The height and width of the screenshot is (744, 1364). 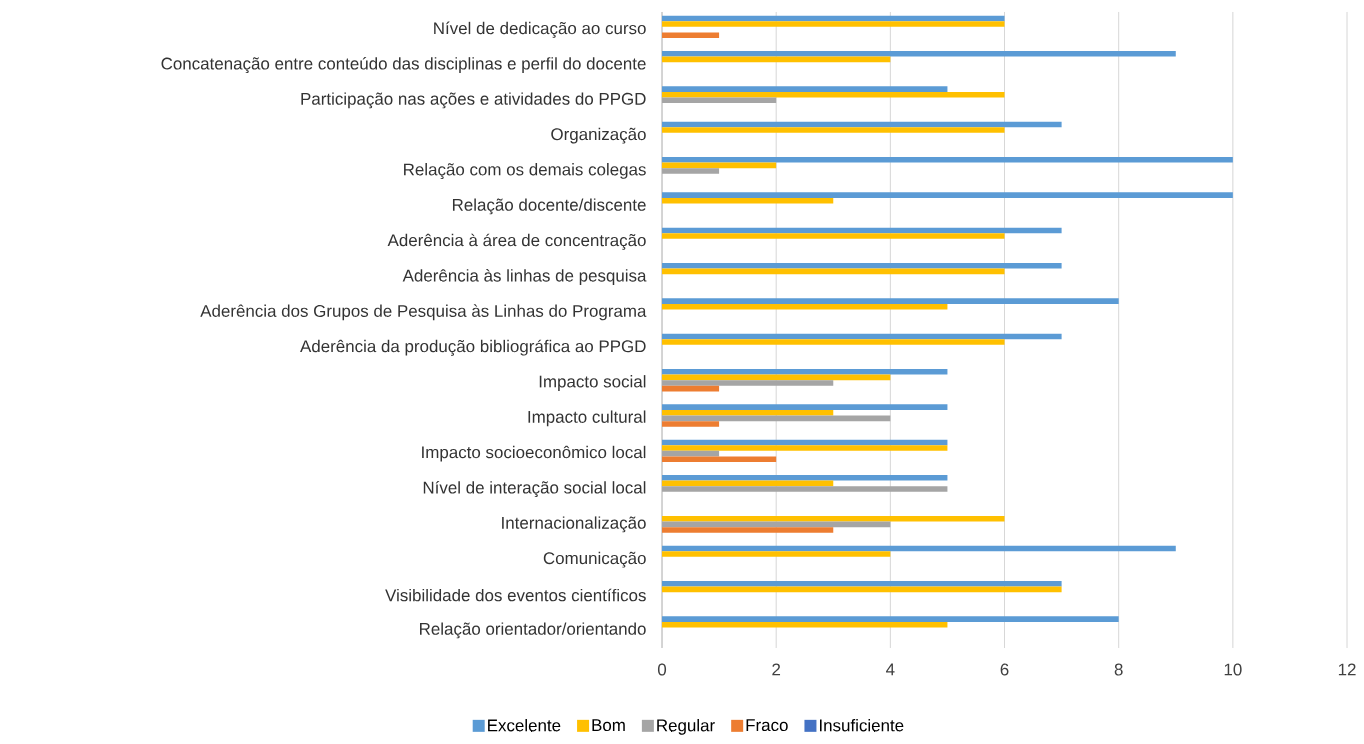 I want to click on x-tick-label: 12, so click(x=1347, y=669).